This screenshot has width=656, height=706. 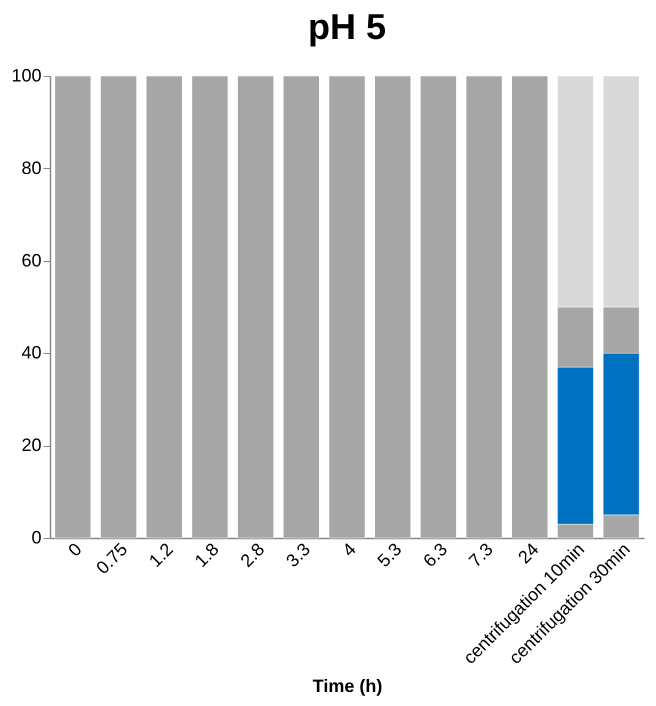 I want to click on x-tick-label: 1.8, so click(x=206, y=555).